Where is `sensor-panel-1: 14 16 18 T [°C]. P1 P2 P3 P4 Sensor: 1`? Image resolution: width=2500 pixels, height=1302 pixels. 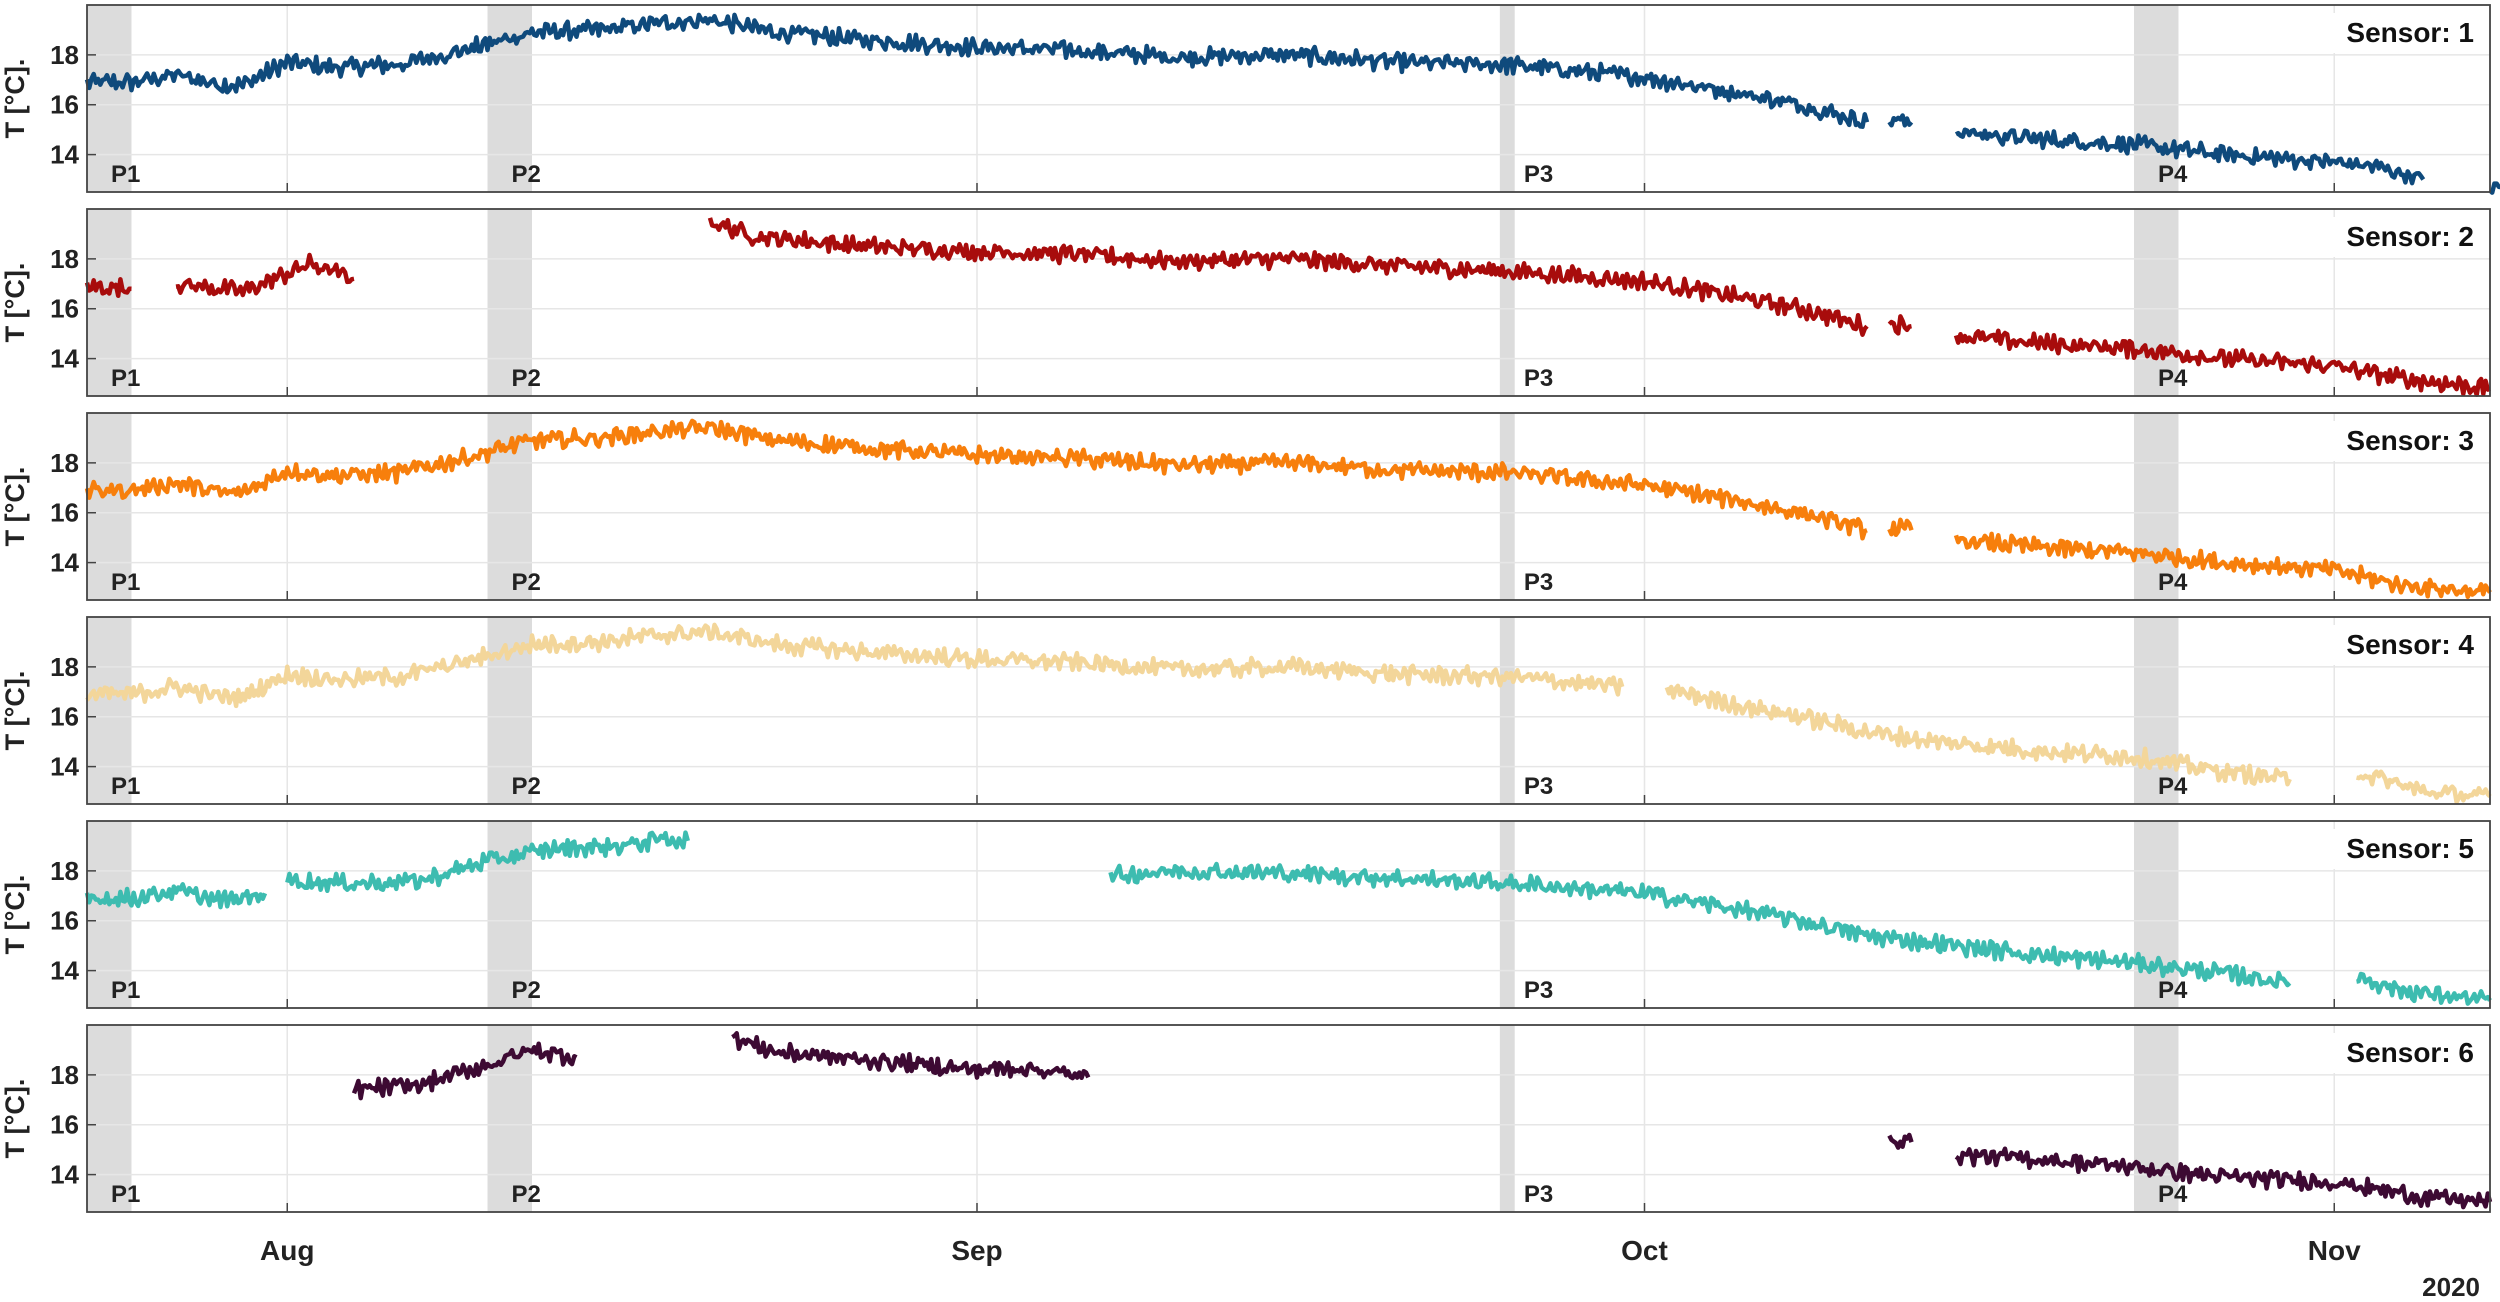 sensor-panel-1: 14 16 18 T [°C]. P1 P2 P3 P4 Sensor: 1 is located at coordinates (1250, 99).